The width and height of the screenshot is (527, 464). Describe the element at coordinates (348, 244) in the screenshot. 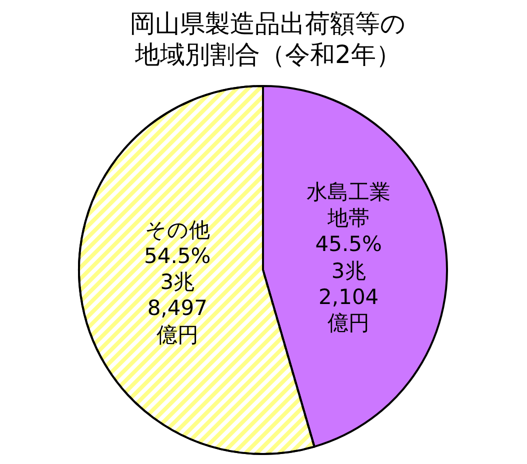

I see `data-label: 45.5%` at that location.